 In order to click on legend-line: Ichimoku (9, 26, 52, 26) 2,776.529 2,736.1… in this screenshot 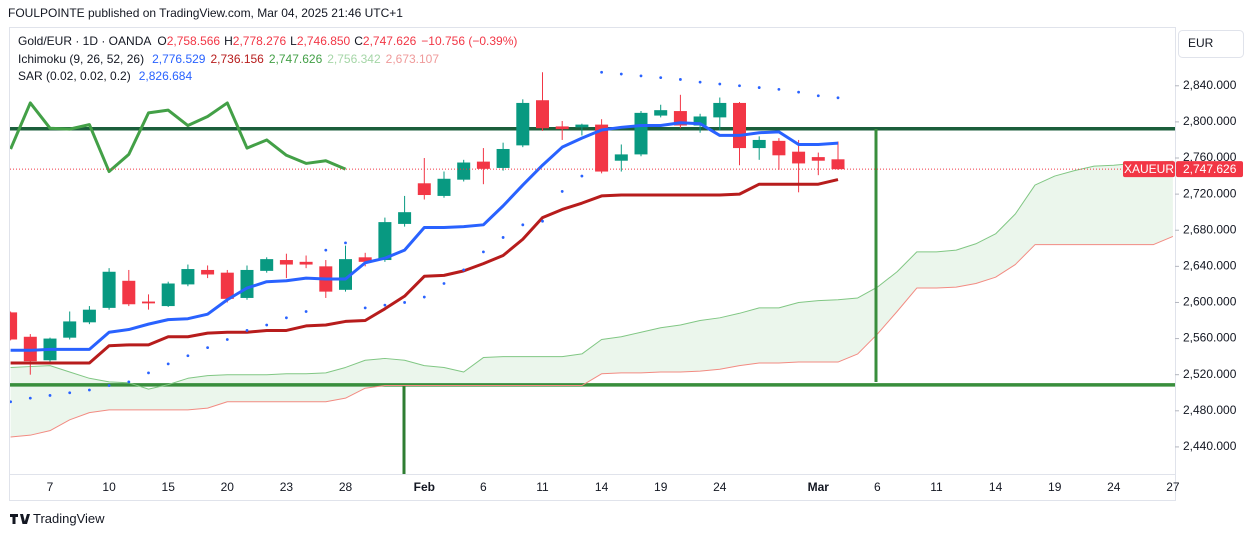, I will do `click(228, 59)`.